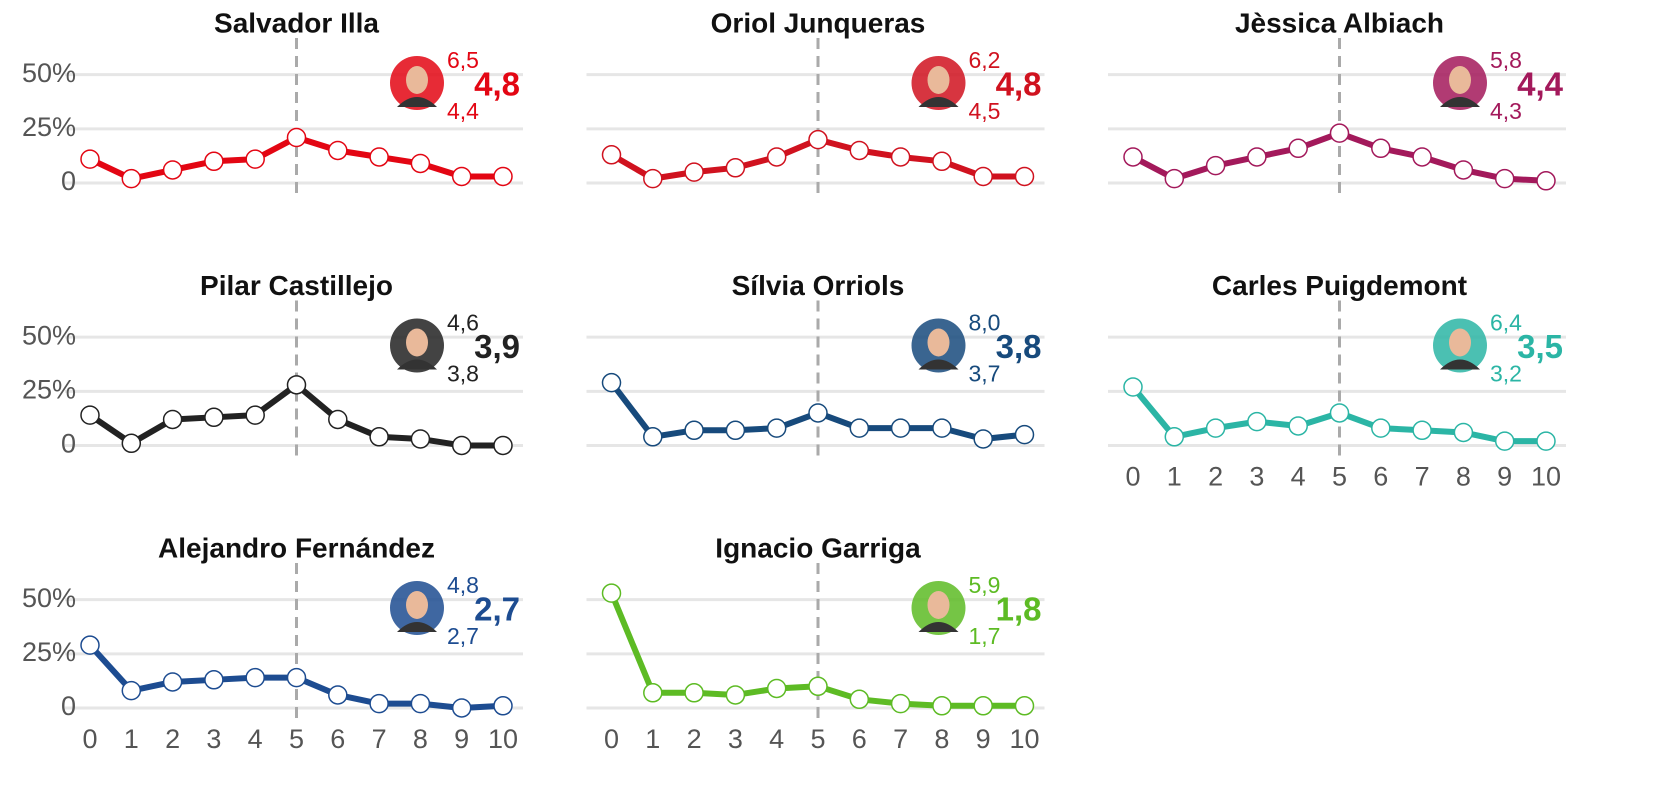 The image size is (1666, 798). What do you see at coordinates (272, 364) in the screenshot?
I see `panel: Pilar Castillejo 0 25% 50% 4,63,93,8` at bounding box center [272, 364].